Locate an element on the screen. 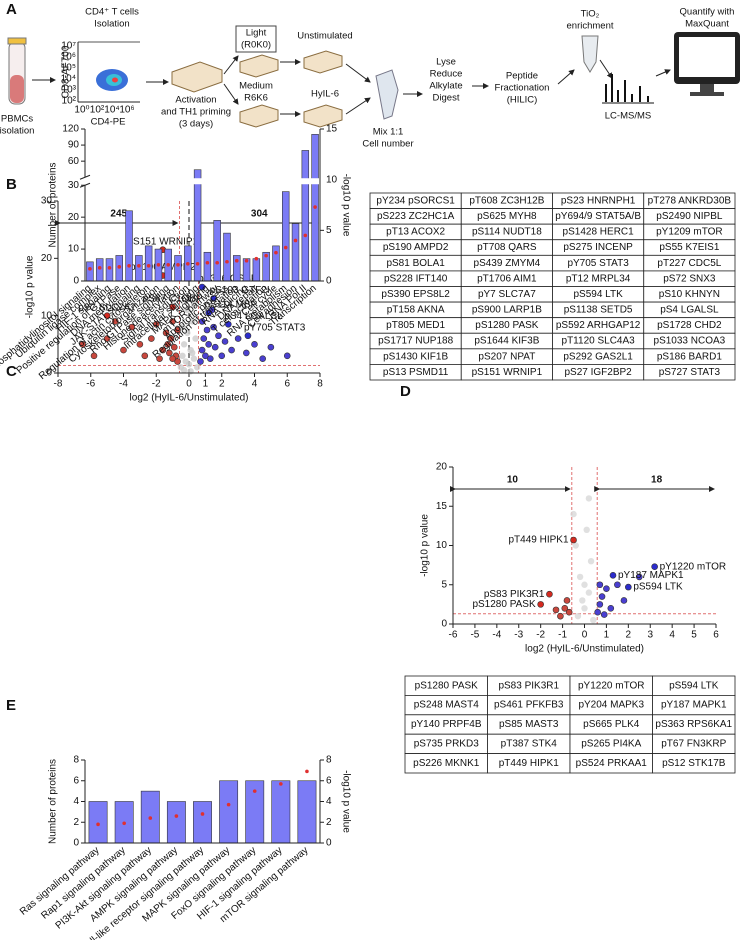 Image resolution: width=746 pixels, height=940 pixels. point-label: pS190 AMPD2 is located at coordinates (163, 267).